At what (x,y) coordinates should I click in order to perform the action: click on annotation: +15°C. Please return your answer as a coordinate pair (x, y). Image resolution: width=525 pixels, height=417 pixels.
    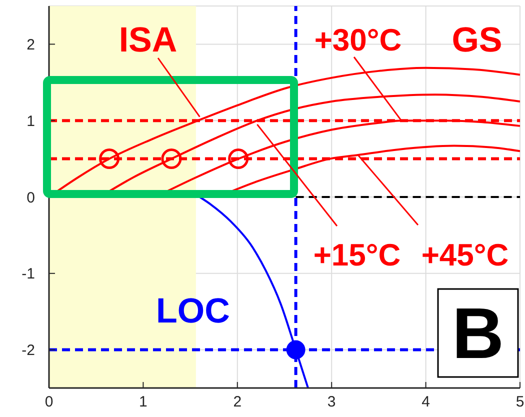
    Looking at the image, I should click on (357, 255).